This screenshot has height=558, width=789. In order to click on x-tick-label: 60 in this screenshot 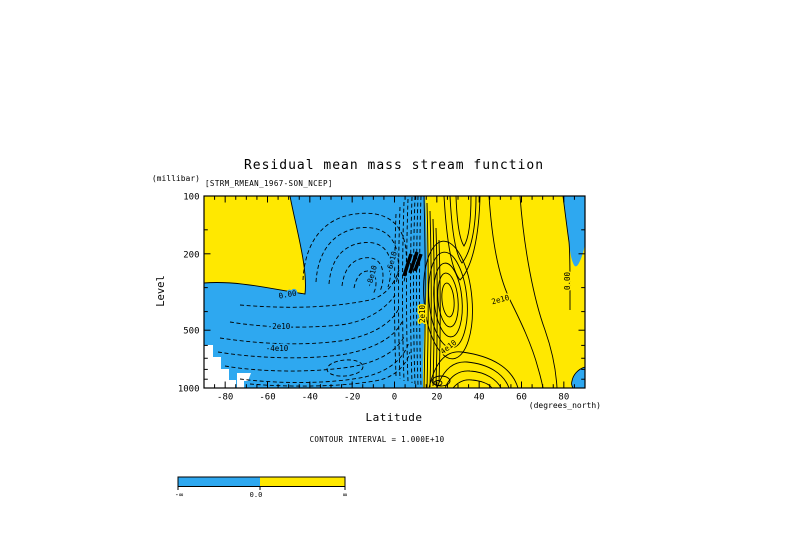, I will do `click(521, 398)`.